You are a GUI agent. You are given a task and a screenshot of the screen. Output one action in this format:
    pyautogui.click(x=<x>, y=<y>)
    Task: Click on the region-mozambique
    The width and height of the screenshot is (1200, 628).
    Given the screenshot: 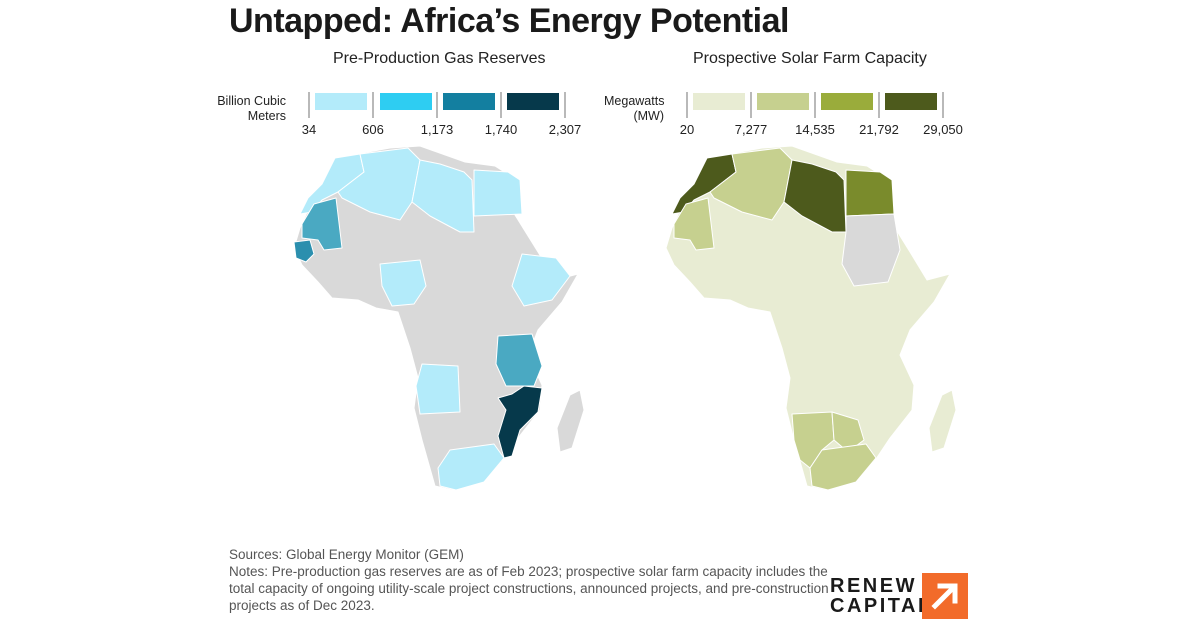 What is the action you would take?
    pyautogui.click(x=520, y=422)
    